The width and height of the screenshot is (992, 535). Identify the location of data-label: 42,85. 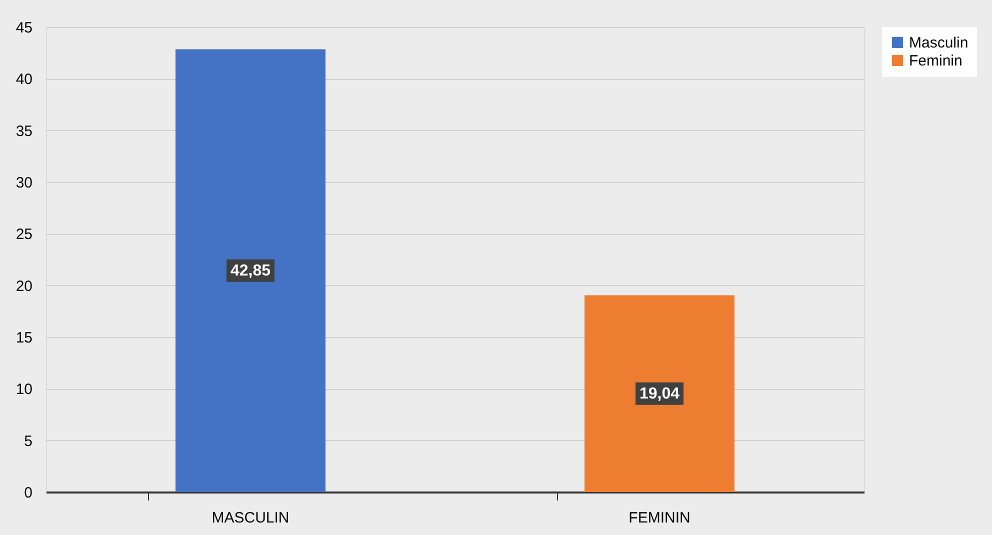
(250, 271).